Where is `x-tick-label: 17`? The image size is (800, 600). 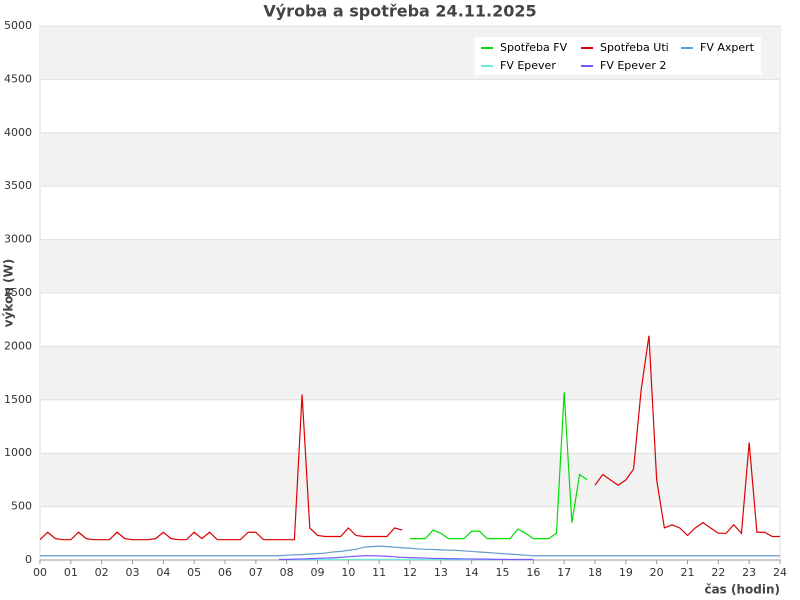
x-tick-label: 17 is located at coordinates (564, 572).